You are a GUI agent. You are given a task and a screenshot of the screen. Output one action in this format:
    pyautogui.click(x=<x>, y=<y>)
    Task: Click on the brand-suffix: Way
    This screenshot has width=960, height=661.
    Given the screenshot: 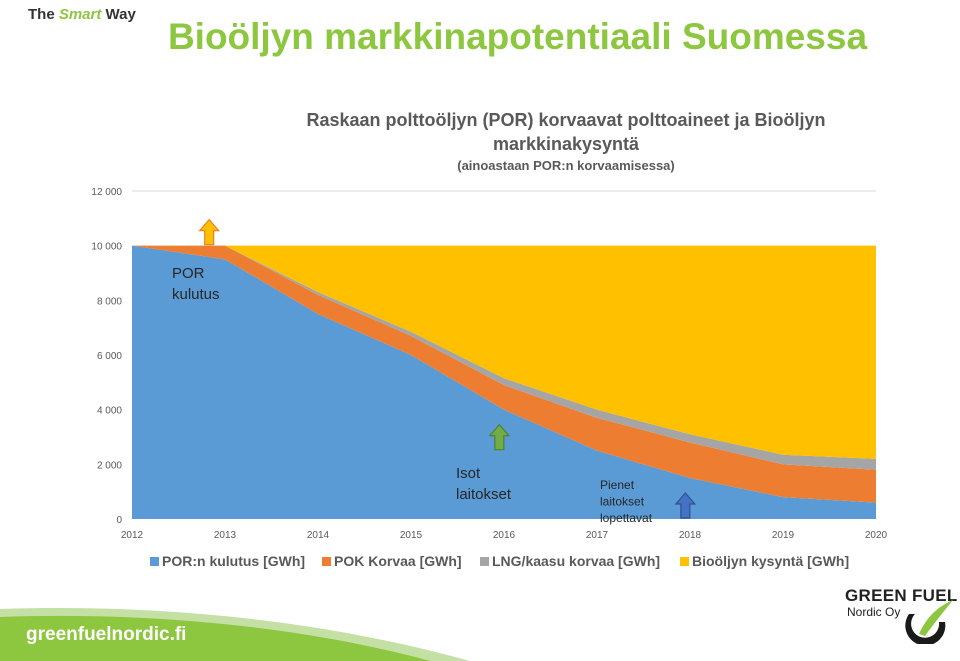 What is the action you would take?
    pyautogui.click(x=120, y=14)
    